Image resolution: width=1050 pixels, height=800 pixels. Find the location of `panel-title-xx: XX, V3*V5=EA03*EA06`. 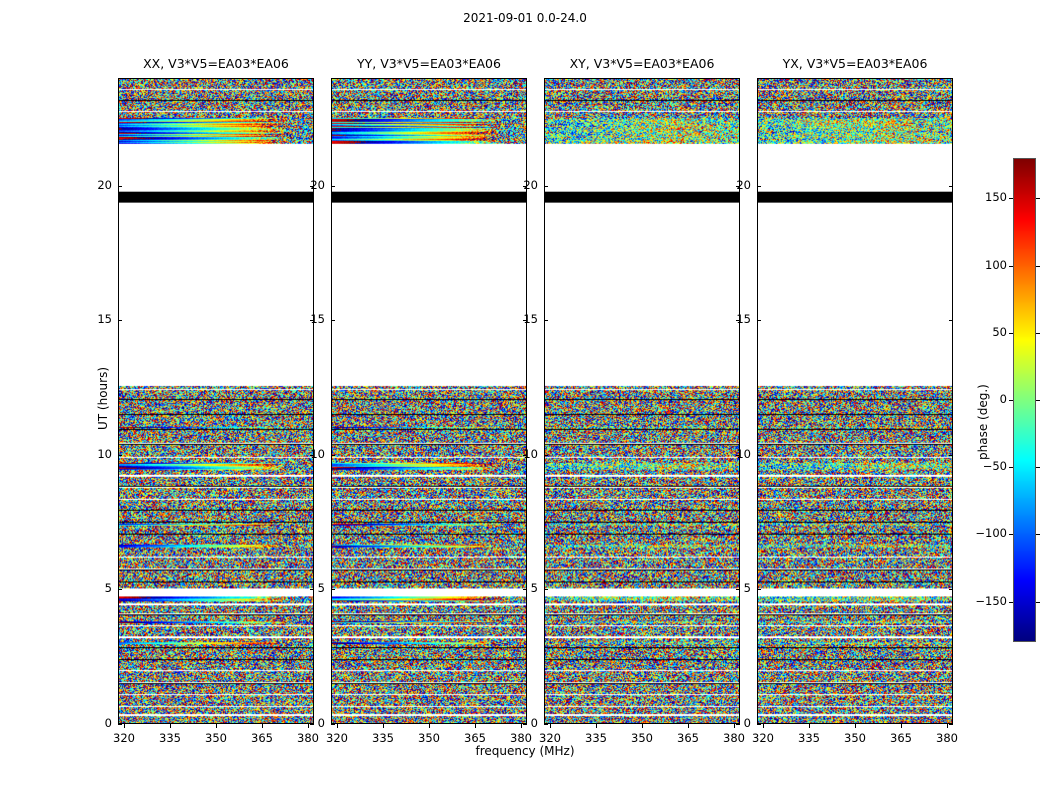

panel-title-xx: XX, V3*V5=EA03*EA06 is located at coordinates (216, 63).